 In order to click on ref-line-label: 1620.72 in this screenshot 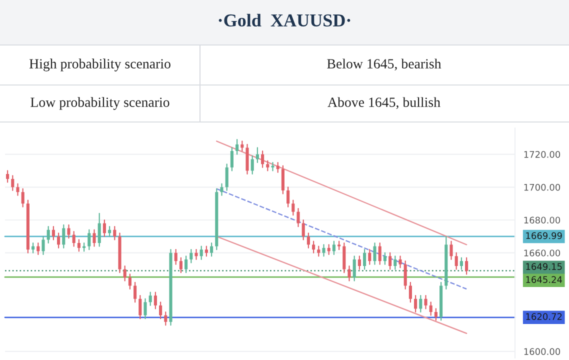, I will do `click(544, 316)`.